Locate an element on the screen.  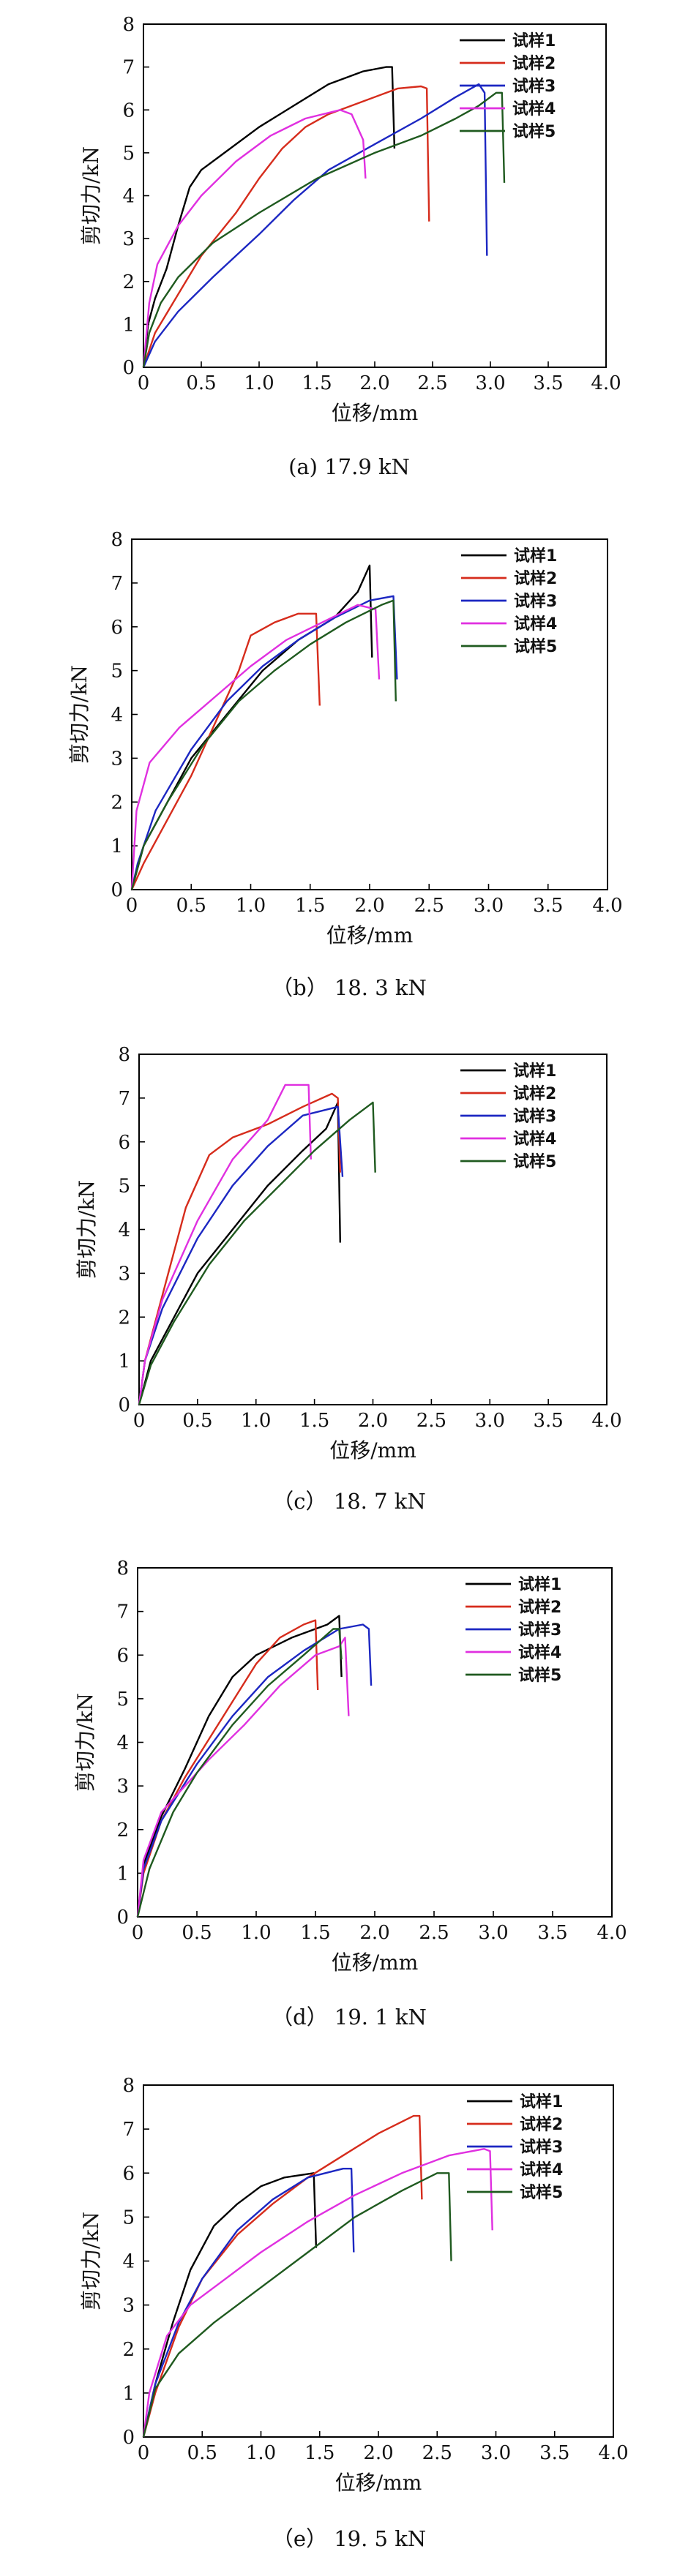
legend-label-3: 试样3 is located at coordinates (539, 1630).